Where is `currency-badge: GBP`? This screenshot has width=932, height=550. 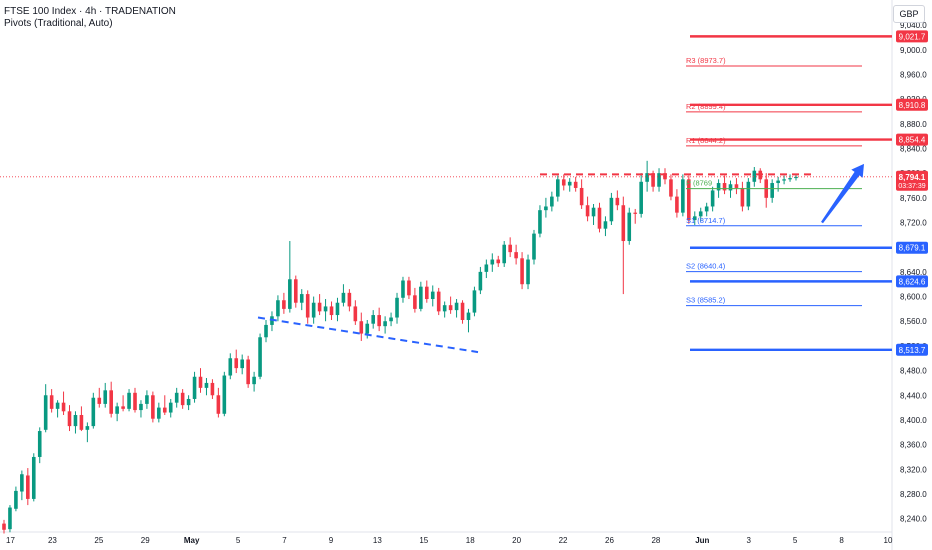 currency-badge: GBP is located at coordinates (909, 14).